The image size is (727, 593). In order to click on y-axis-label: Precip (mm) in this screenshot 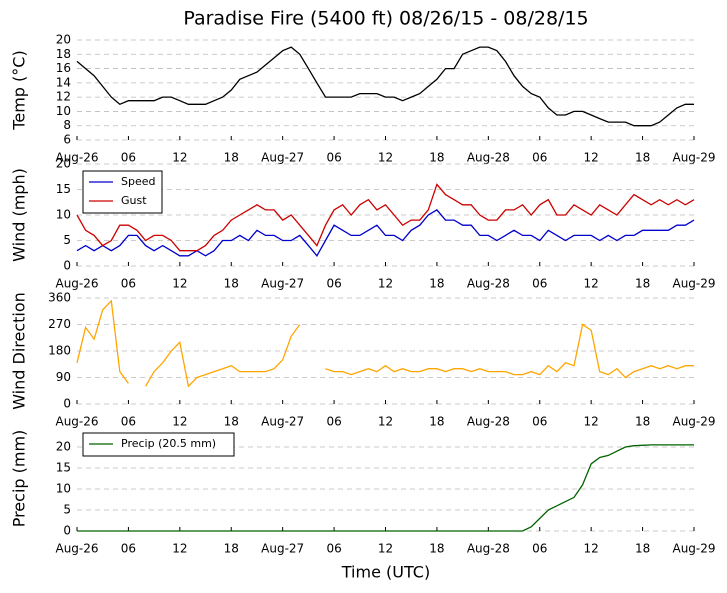, I will do `click(19, 479)`.